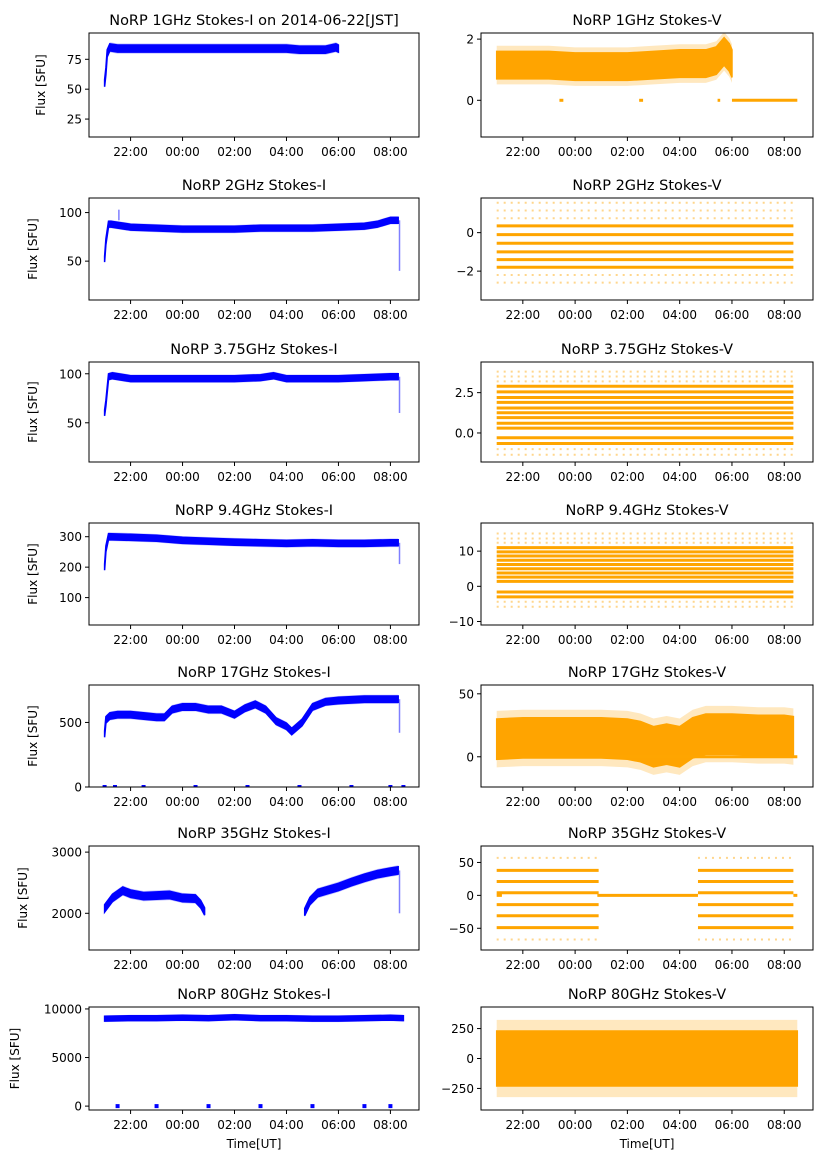 Image resolution: width=827 pixels, height=1169 pixels. Describe the element at coordinates (470, 40) in the screenshot. I see `y-tick-label: 2` at that location.